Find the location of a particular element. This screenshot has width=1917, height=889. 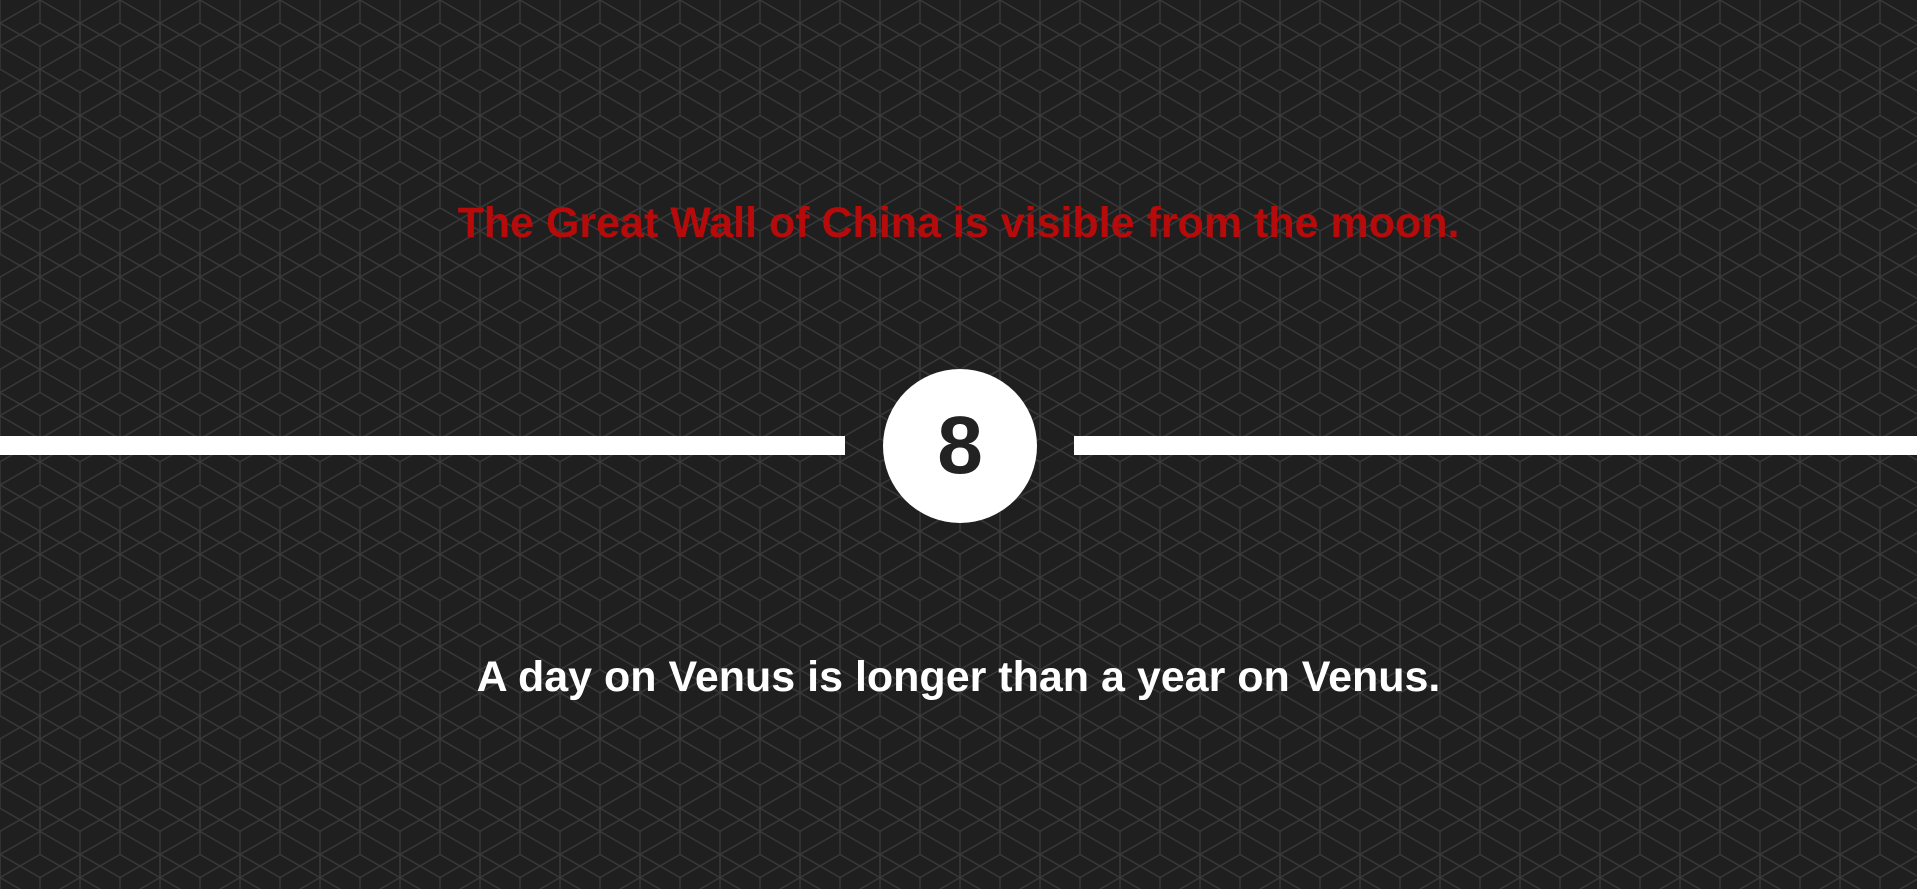

counter-badge: 8 is located at coordinates (960, 446).